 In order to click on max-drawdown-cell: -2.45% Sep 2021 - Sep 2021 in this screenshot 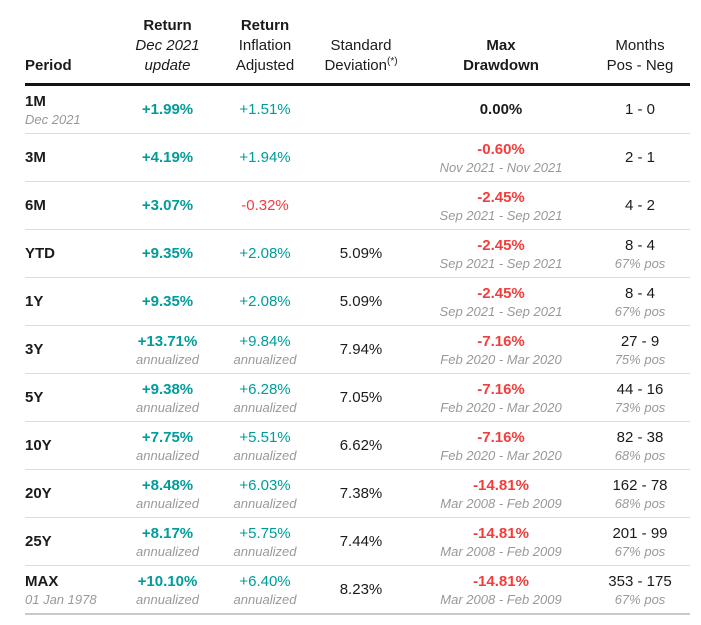, I will do `click(501, 205)`.